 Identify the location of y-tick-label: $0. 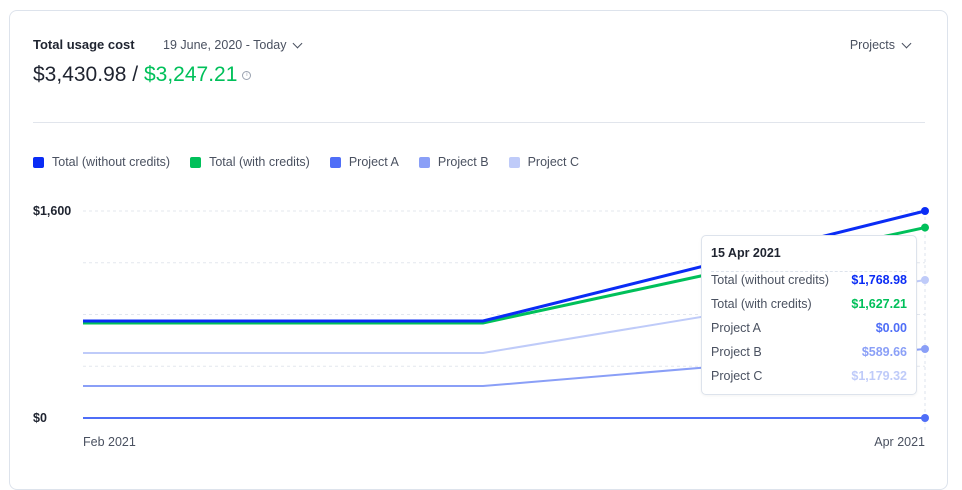
(40, 418).